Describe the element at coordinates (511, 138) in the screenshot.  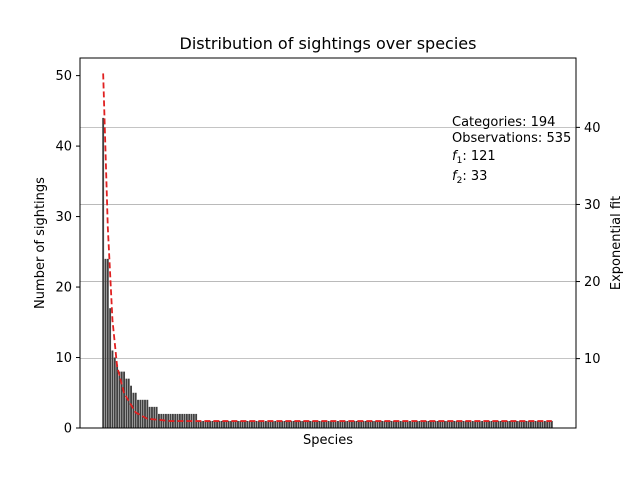
I see `annotation-observations: Observations: 535` at that location.